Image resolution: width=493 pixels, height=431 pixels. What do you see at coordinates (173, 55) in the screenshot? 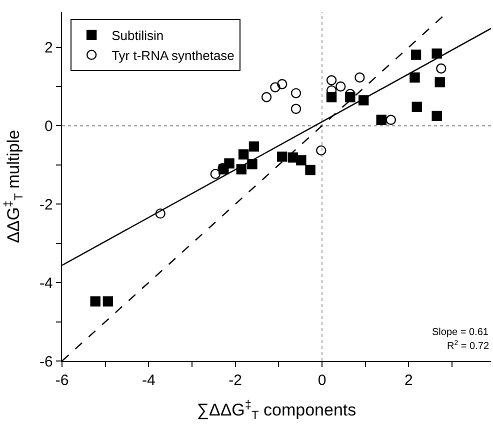
I see `legend-label: Tyr t-RNA synthetase` at bounding box center [173, 55].